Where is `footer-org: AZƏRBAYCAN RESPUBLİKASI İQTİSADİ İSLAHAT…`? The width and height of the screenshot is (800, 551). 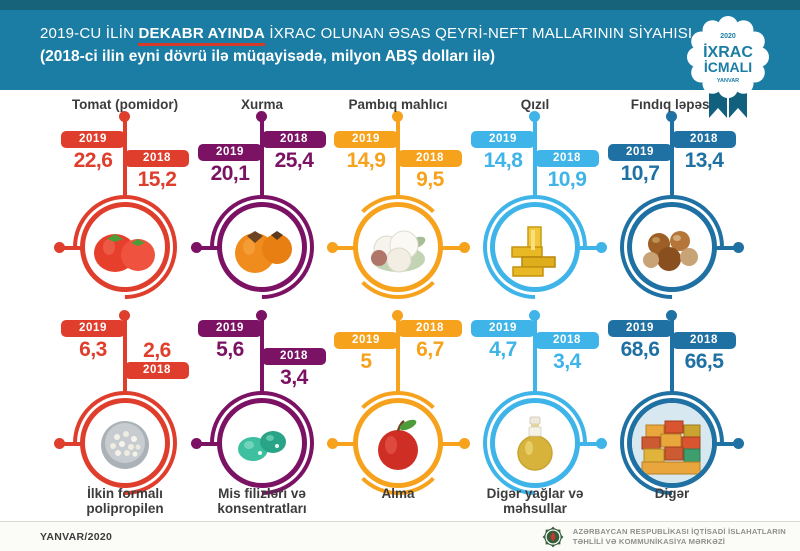
footer-org: AZƏRBAYCAN RESPUBLİKASI İQTİSADİ İSLAHAT… is located at coordinates (663, 537).